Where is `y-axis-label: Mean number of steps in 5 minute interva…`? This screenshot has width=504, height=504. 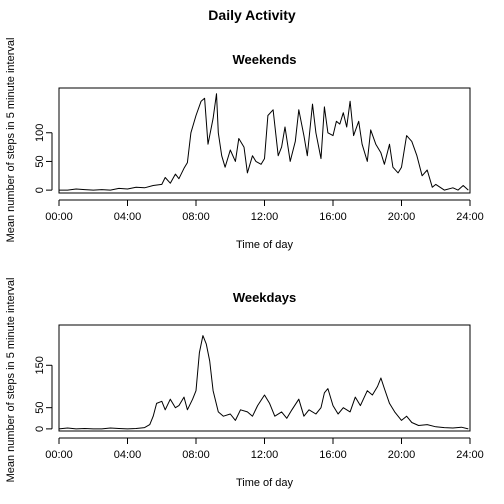
y-axis-label: Mean number of steps in 5 minute interva… is located at coordinates (11, 140).